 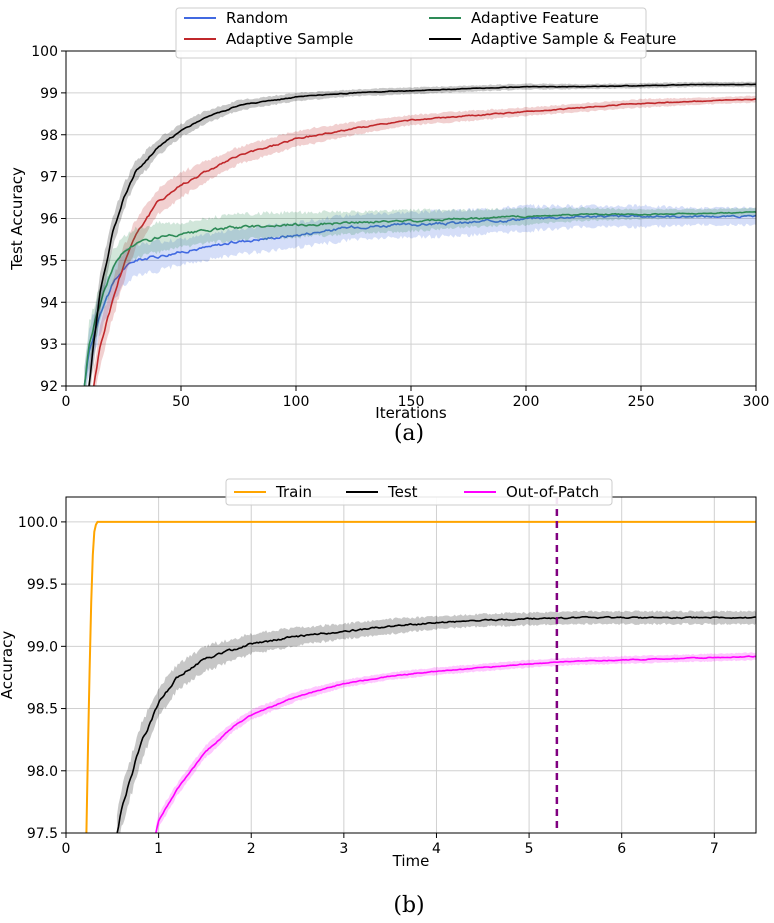 I want to click on x-tick-label: 50, so click(x=181, y=402).